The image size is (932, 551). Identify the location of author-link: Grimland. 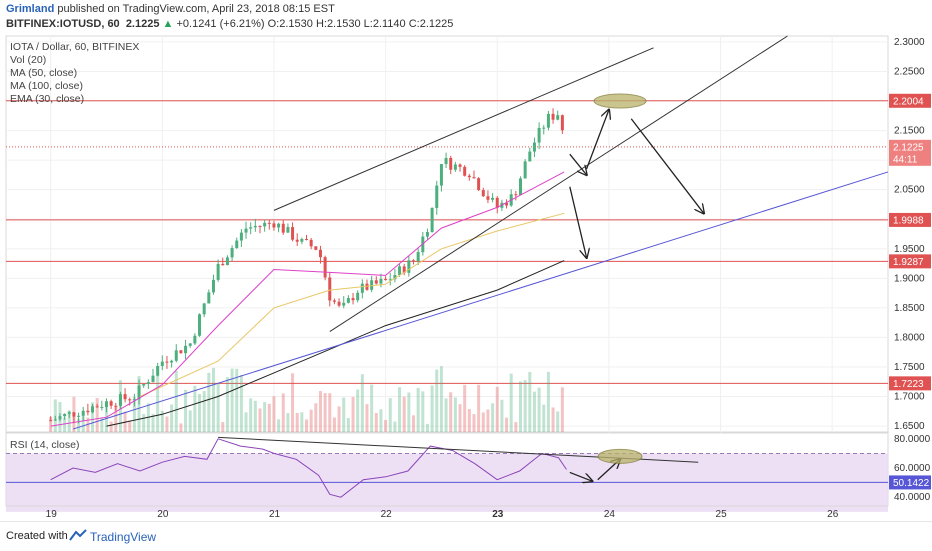
(30, 9).